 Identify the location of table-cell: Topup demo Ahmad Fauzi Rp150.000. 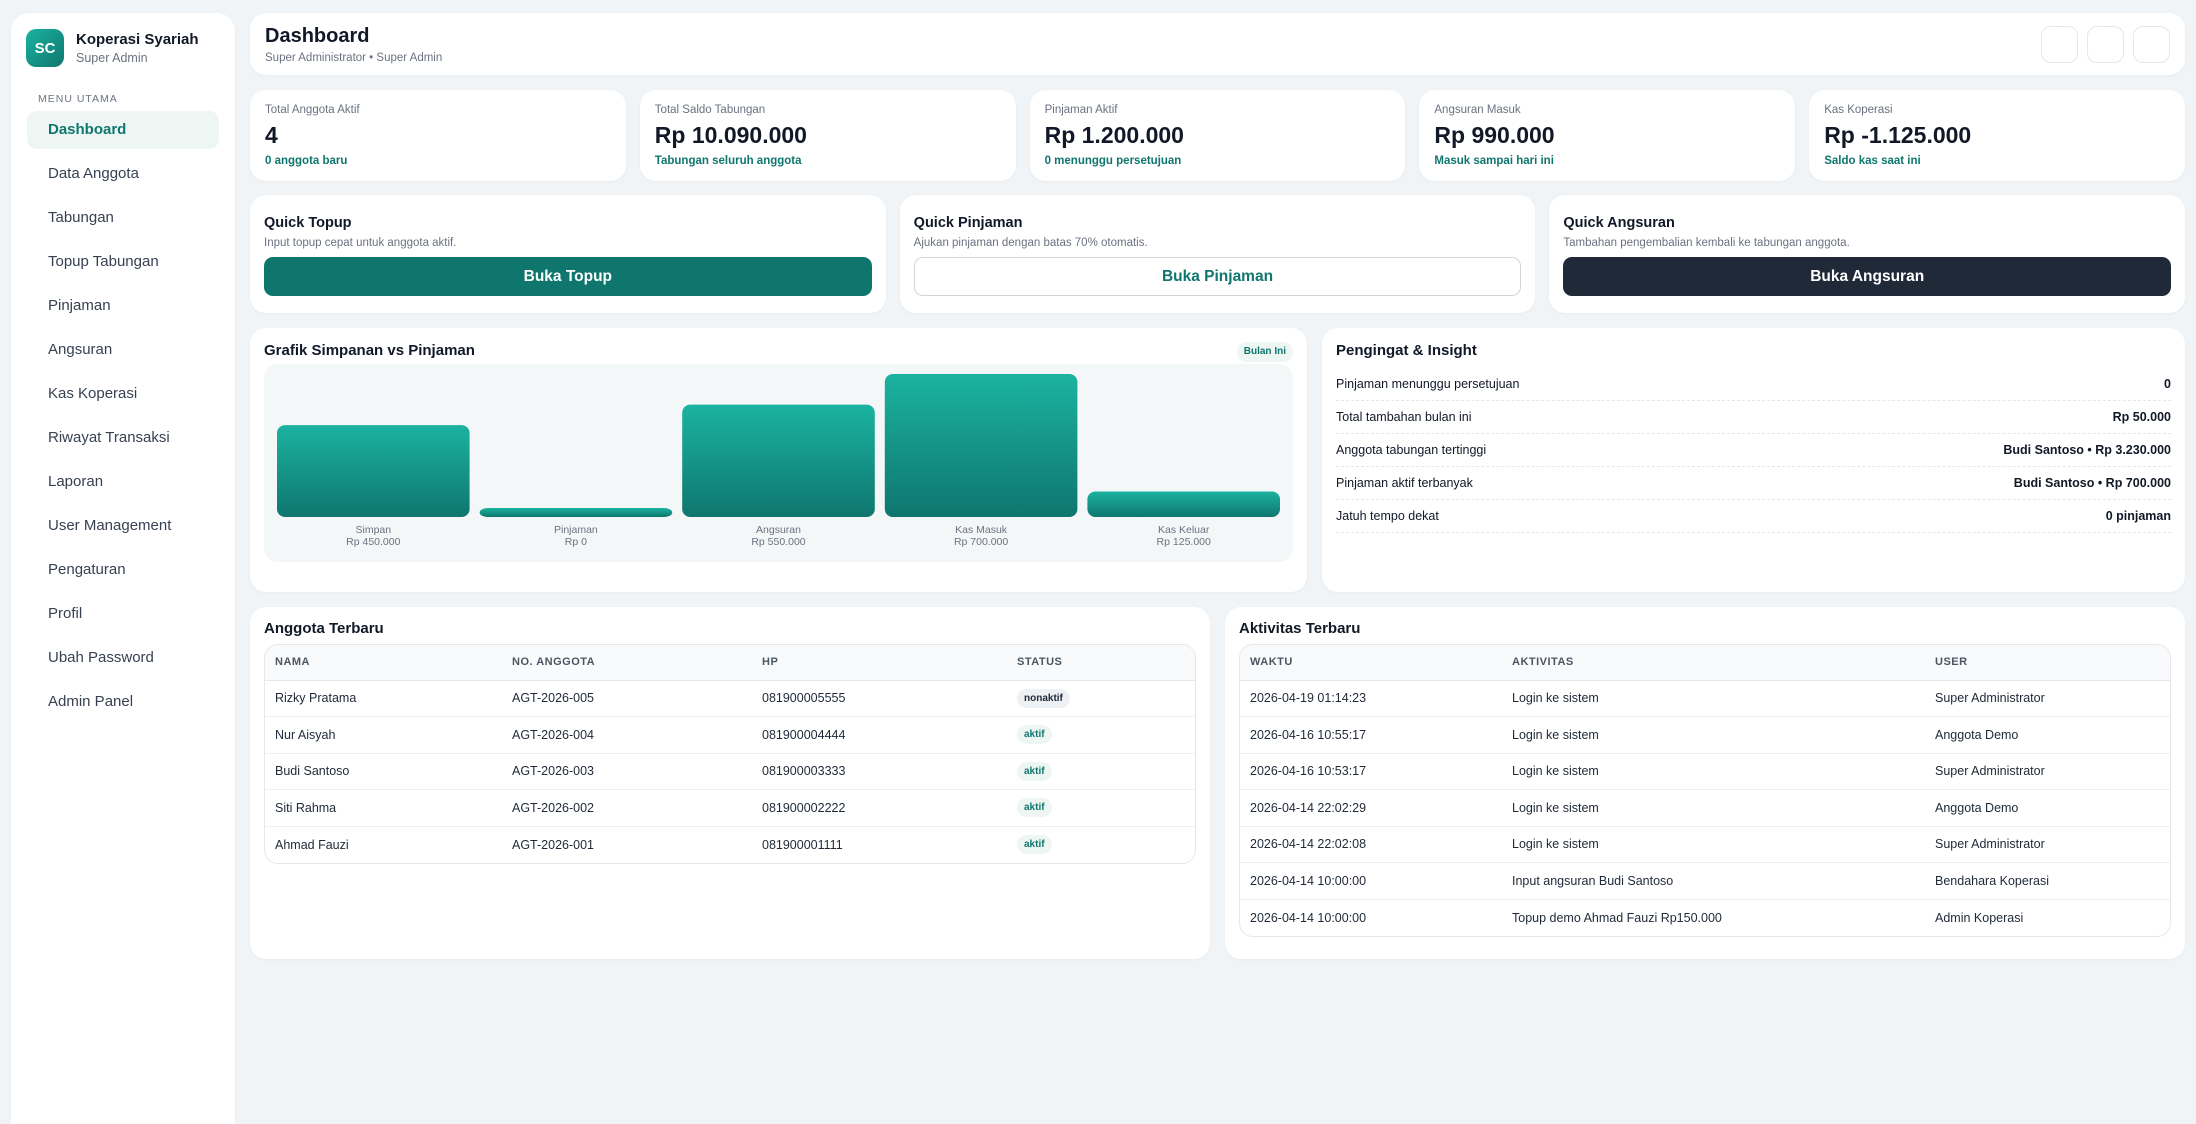
(1617, 917).